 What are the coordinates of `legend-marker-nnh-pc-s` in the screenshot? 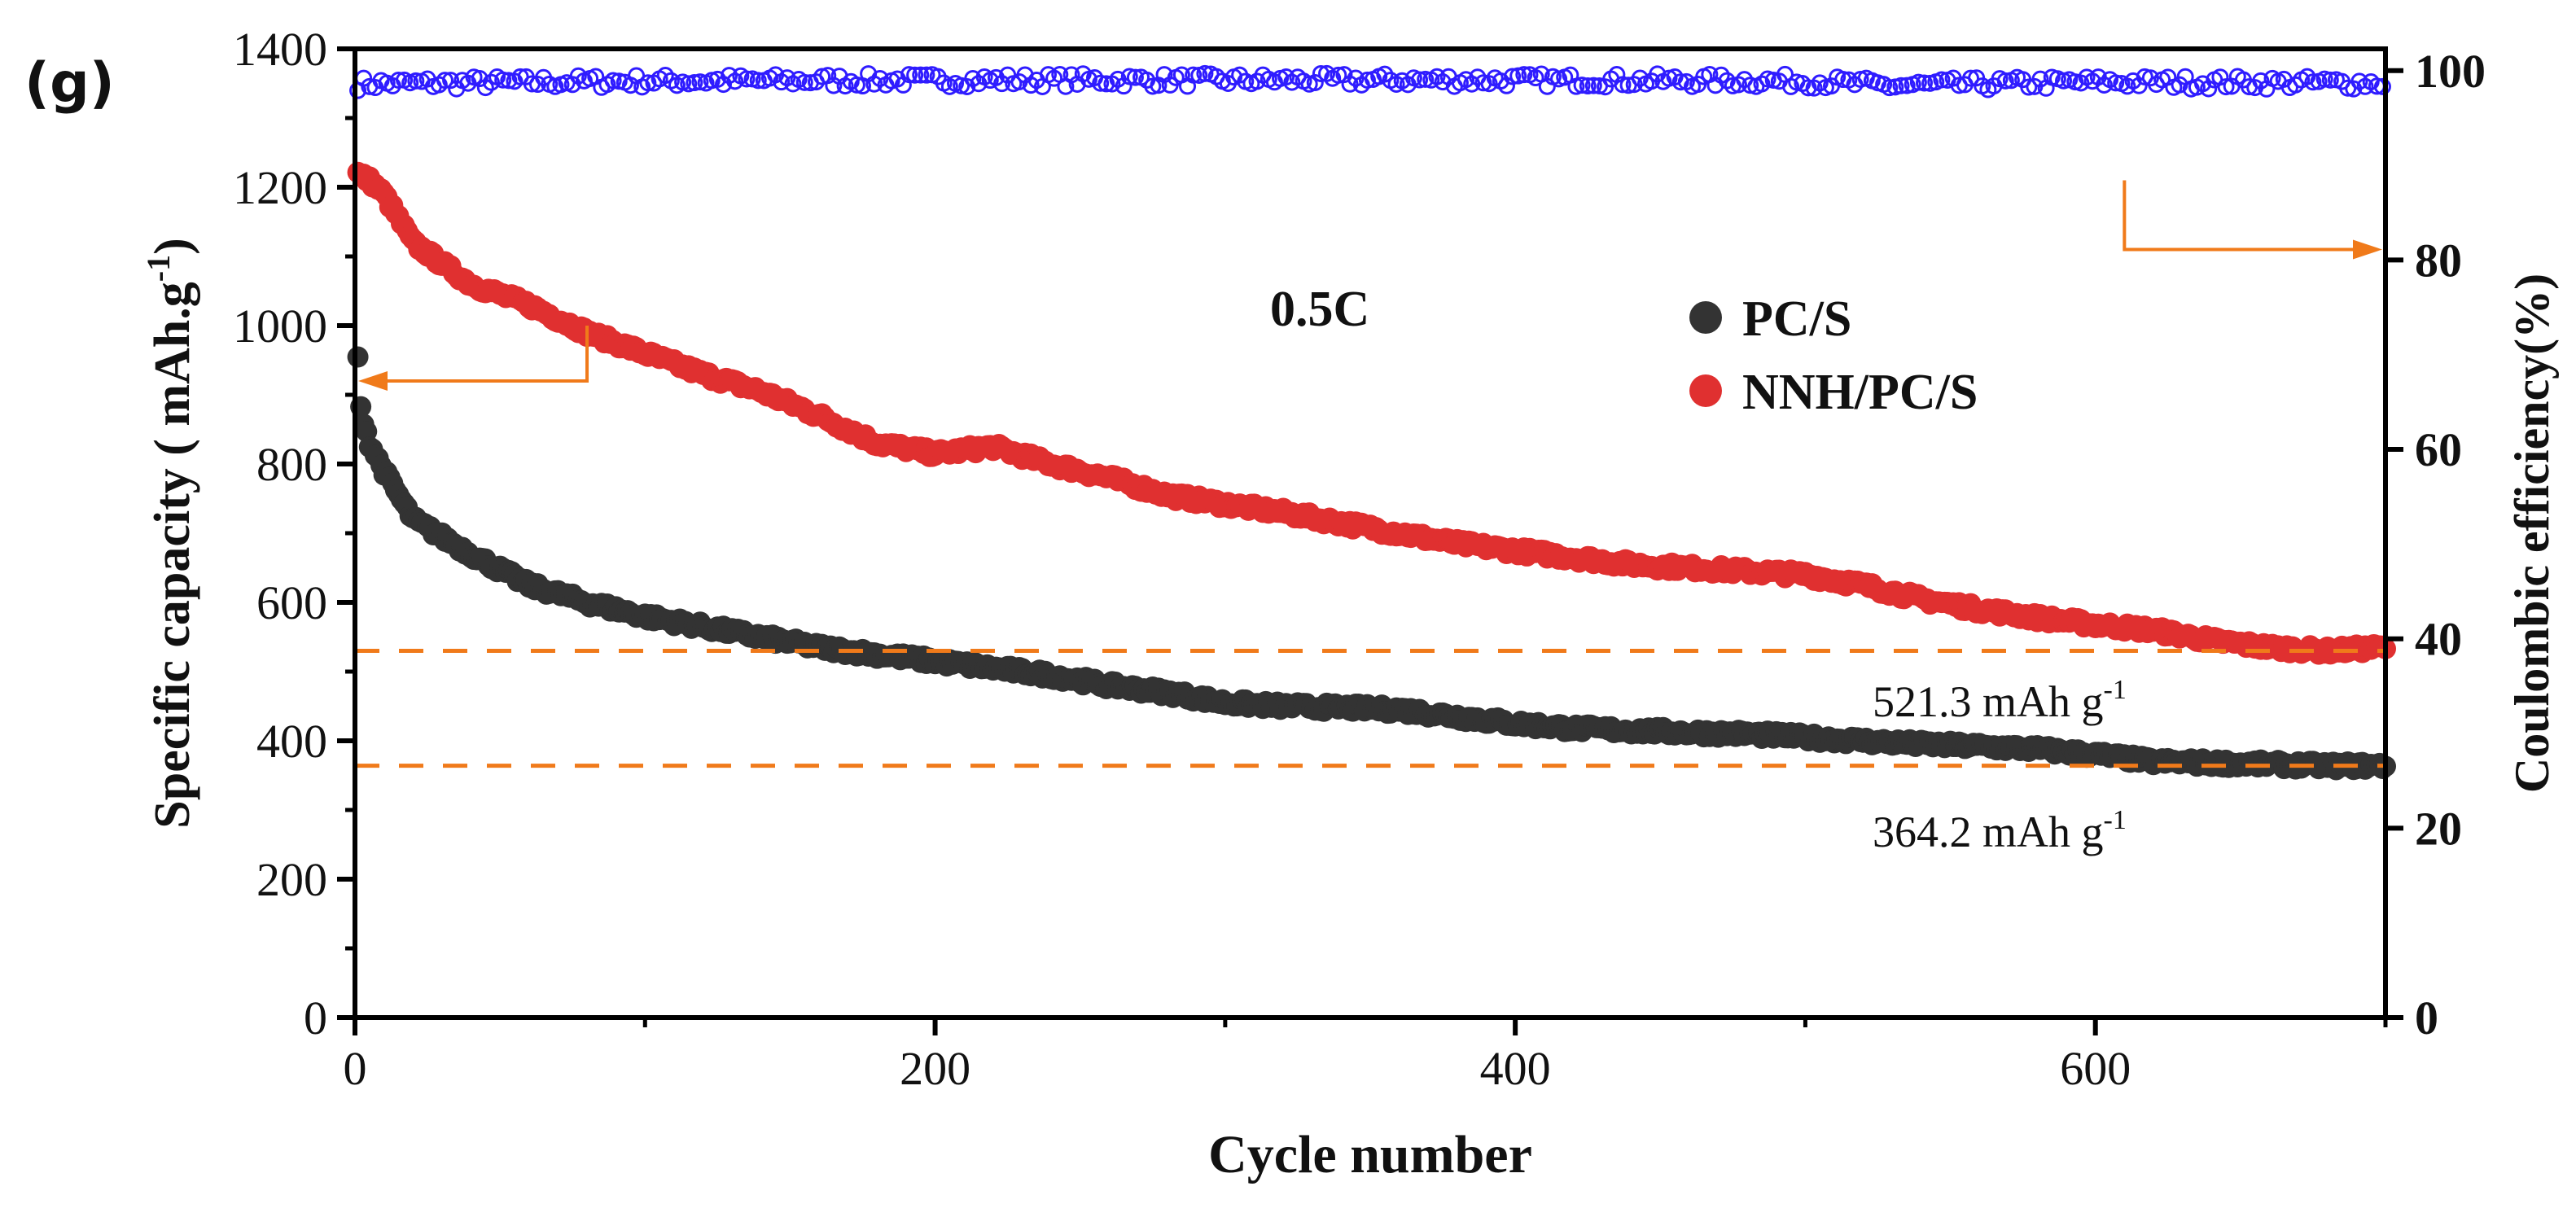 It's located at (1705, 390).